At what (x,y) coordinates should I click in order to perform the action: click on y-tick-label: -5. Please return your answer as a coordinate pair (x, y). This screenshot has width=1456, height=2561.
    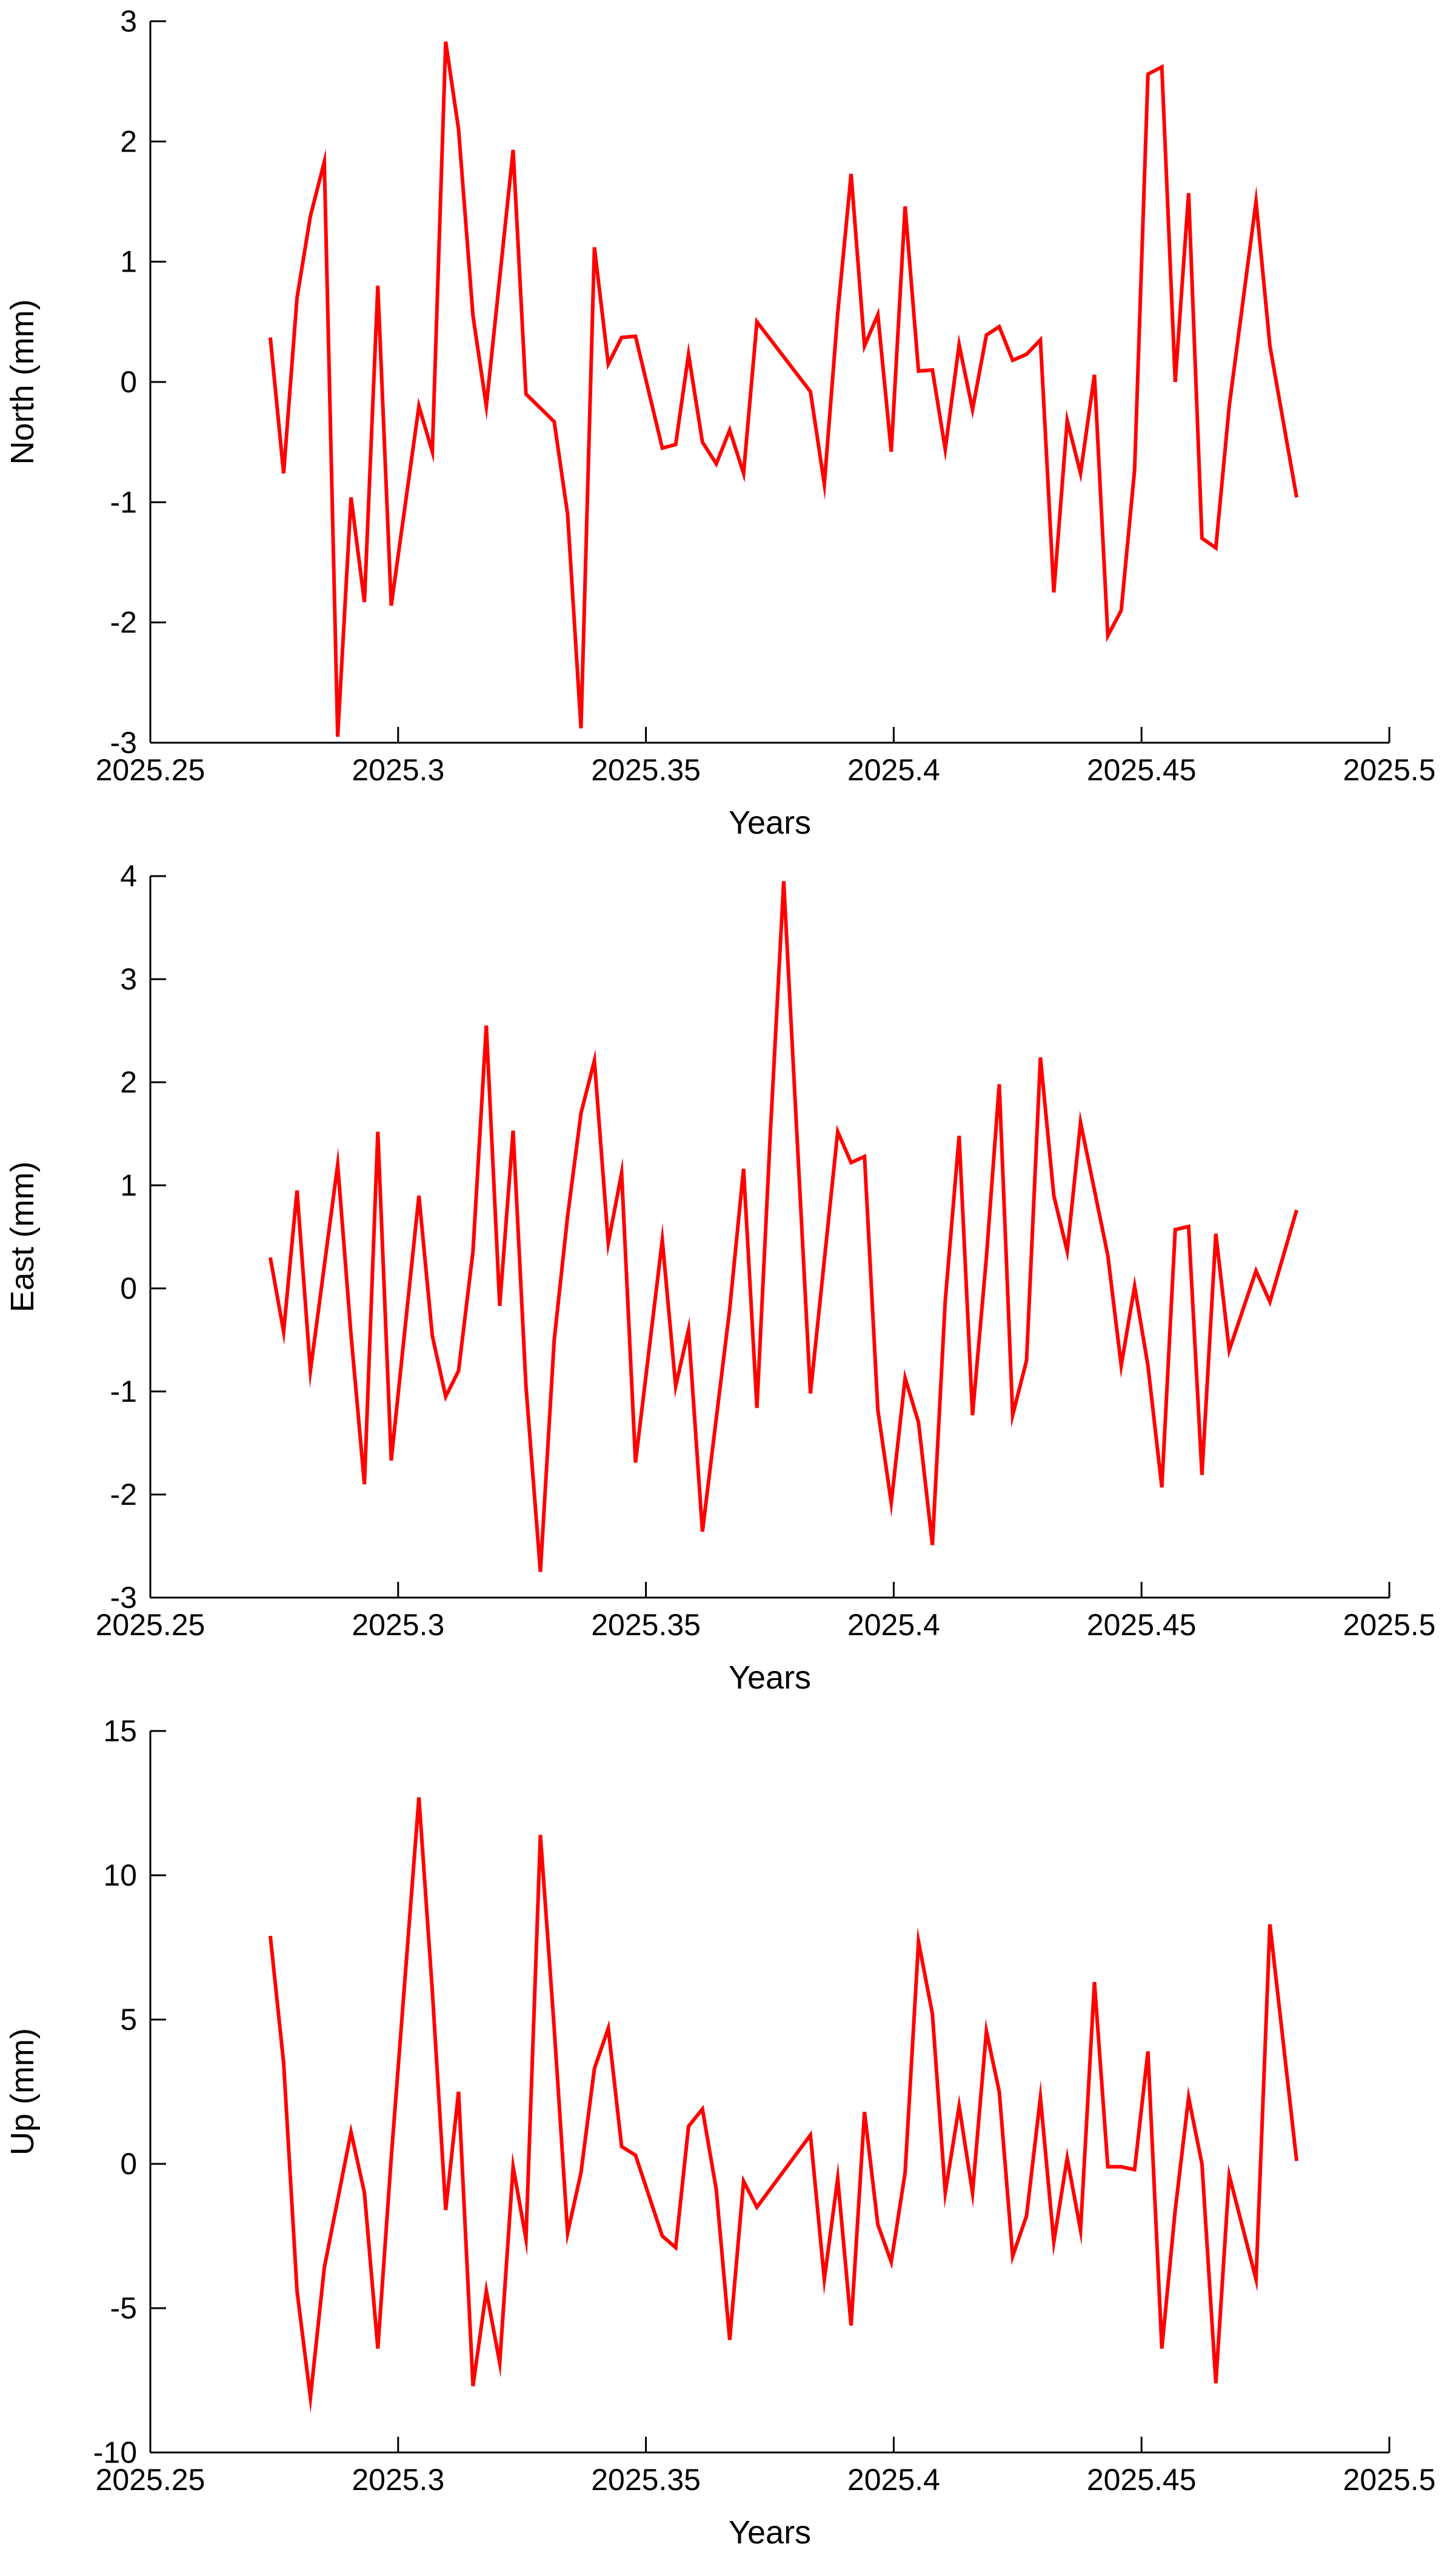
    Looking at the image, I should click on (123, 2308).